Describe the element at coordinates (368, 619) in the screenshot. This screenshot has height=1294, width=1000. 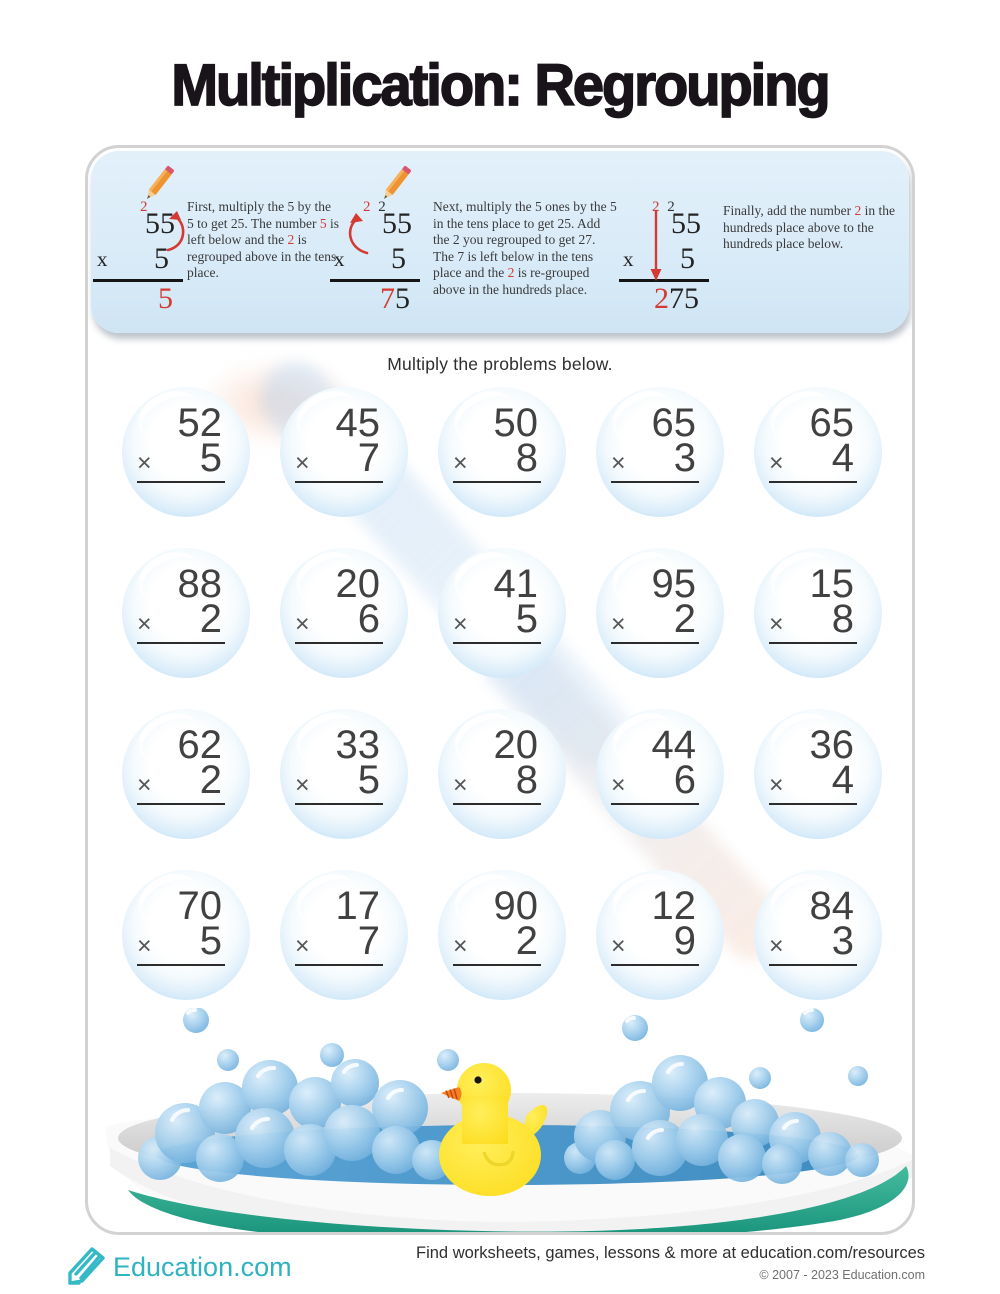
I see `multiplier: 6` at that location.